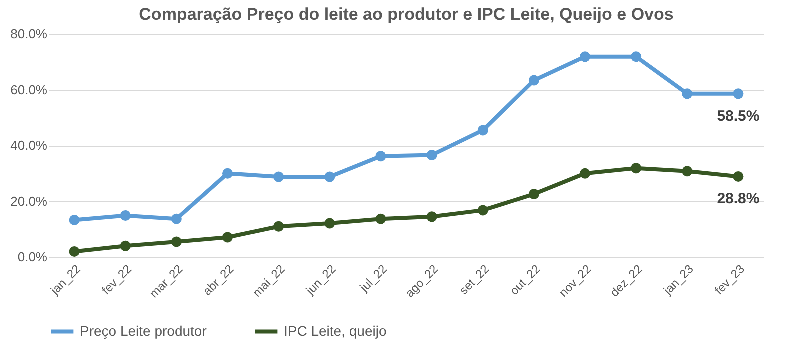  I want to click on y-tick-label: 80.0%, so click(29, 34).